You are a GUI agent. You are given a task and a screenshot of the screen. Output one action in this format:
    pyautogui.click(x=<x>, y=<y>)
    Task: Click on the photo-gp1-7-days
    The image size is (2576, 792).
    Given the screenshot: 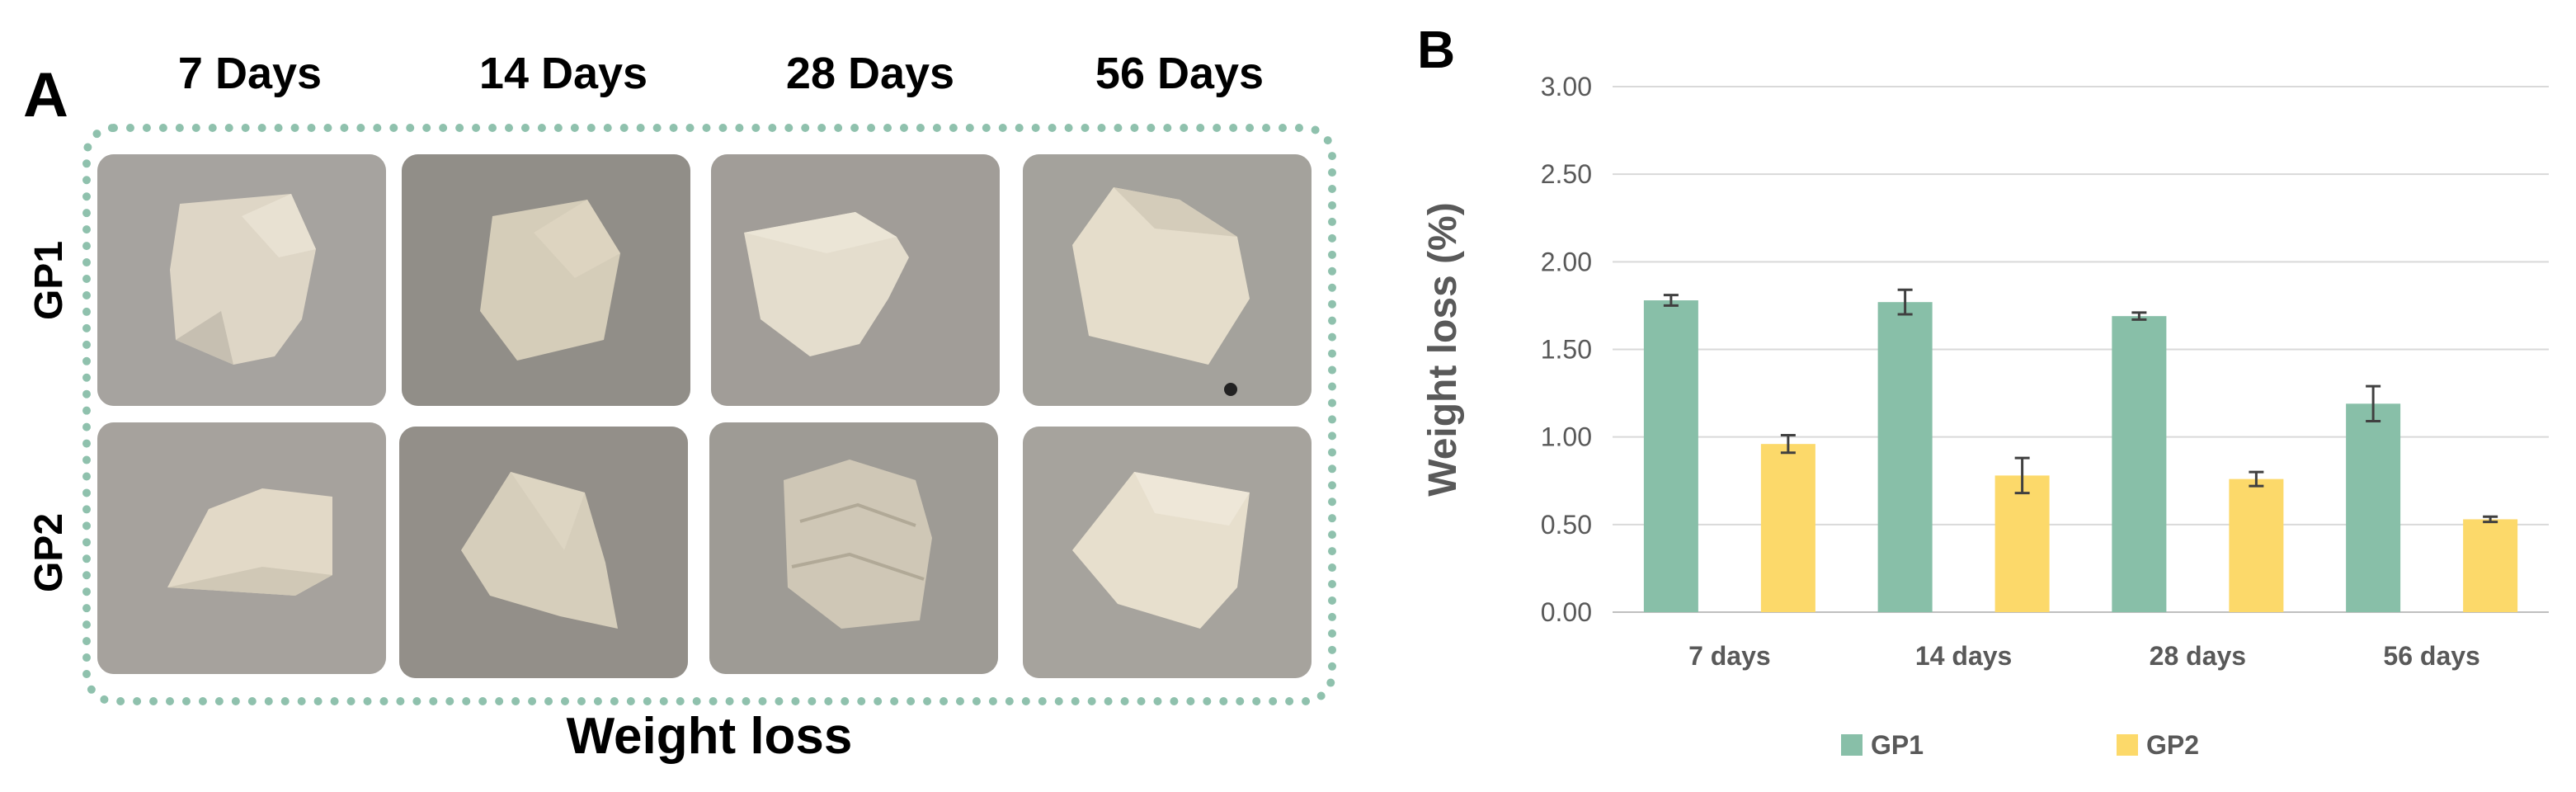 What is the action you would take?
    pyautogui.click(x=241, y=280)
    